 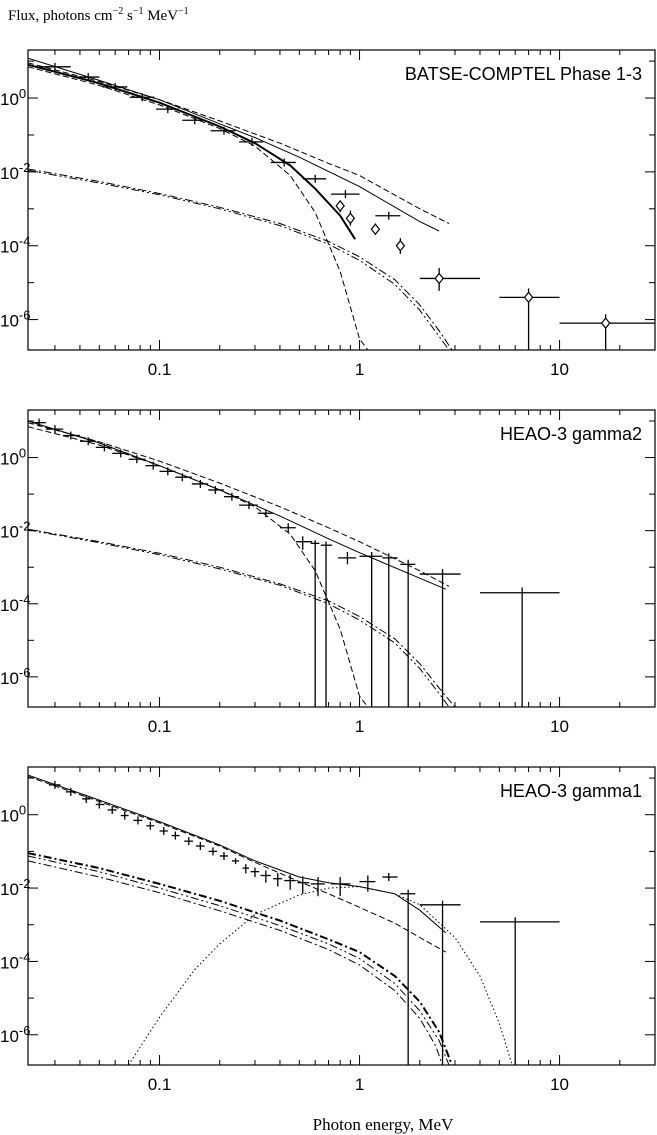 What do you see at coordinates (383, 1124) in the screenshot?
I see `x-axis-label: Photon energy, MeV` at bounding box center [383, 1124].